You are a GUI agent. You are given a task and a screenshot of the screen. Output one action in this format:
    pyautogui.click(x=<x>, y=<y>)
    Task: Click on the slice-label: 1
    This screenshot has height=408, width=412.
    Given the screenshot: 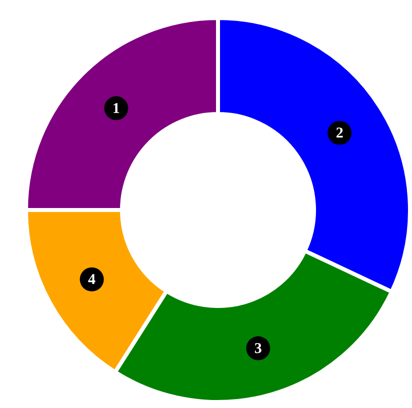 What is the action you would take?
    pyautogui.click(x=116, y=109)
    